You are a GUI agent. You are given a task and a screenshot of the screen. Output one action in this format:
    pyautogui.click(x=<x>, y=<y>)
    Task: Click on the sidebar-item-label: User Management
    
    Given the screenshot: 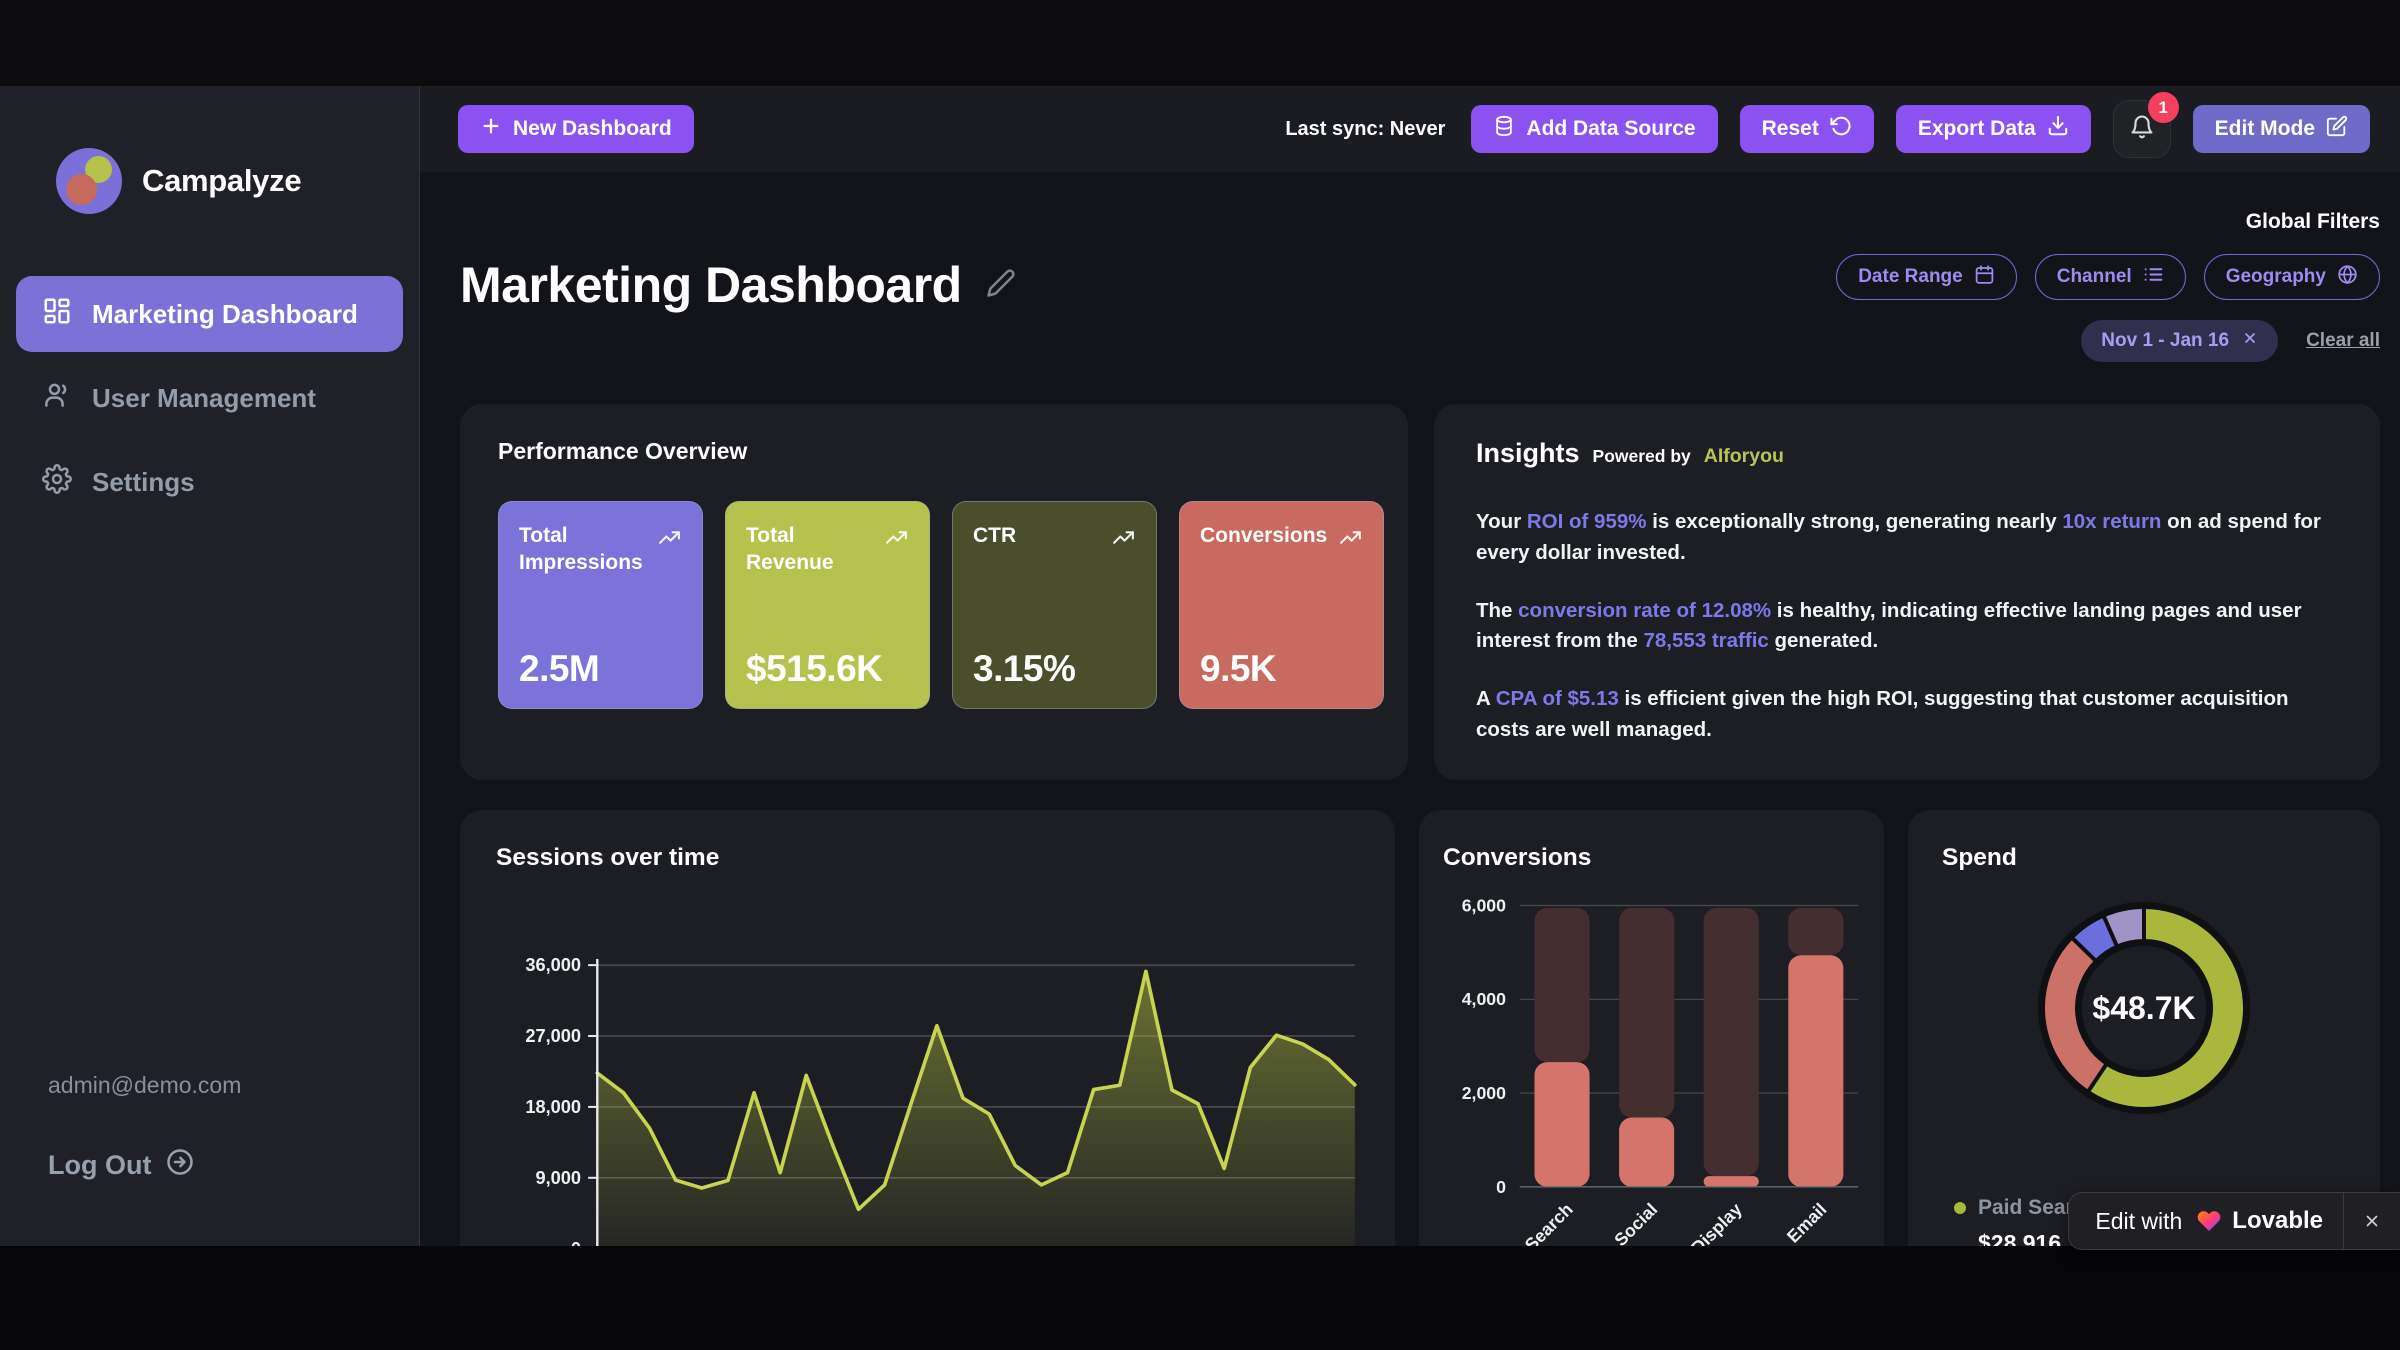 What is the action you would take?
    pyautogui.click(x=204, y=397)
    